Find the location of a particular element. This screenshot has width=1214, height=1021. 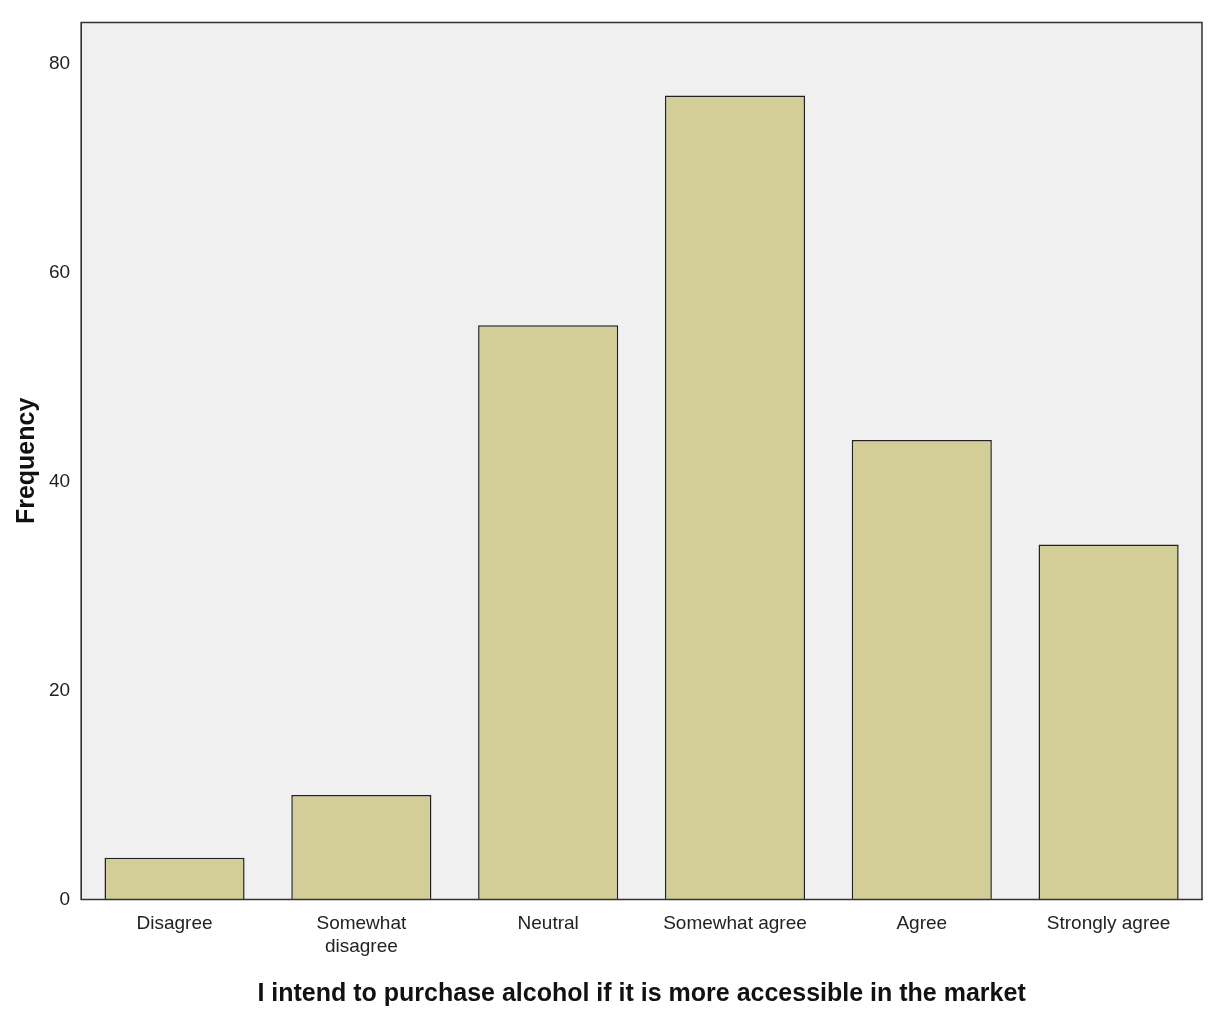

x-axis-title: I intend to purchase alcohol if it is more accessible in the market is located at coordinates (642, 991).